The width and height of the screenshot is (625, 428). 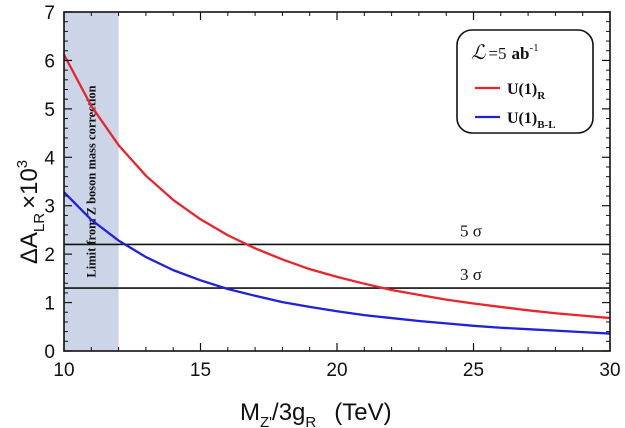 What do you see at coordinates (63, 370) in the screenshot?
I see `x-tick-label-0: 10` at bounding box center [63, 370].